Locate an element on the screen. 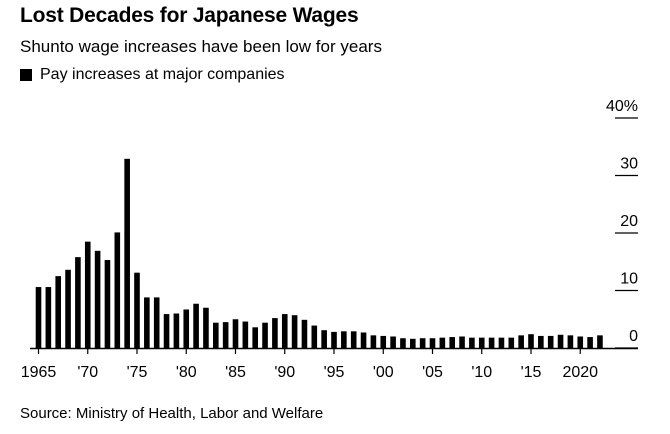  bar-1978 is located at coordinates (166, 331).